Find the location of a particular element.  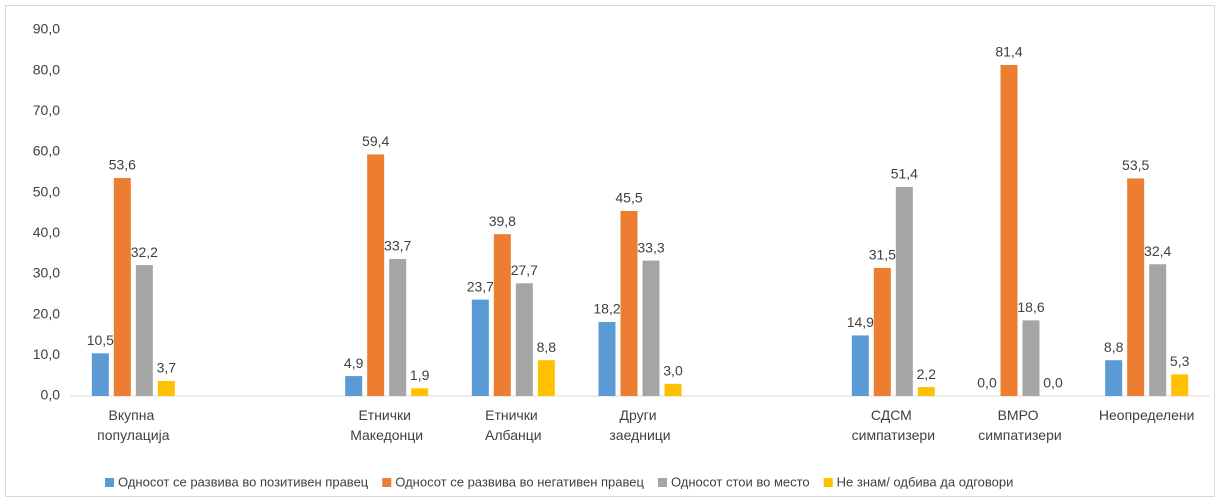

value-label: 23,7 is located at coordinates (480, 286).